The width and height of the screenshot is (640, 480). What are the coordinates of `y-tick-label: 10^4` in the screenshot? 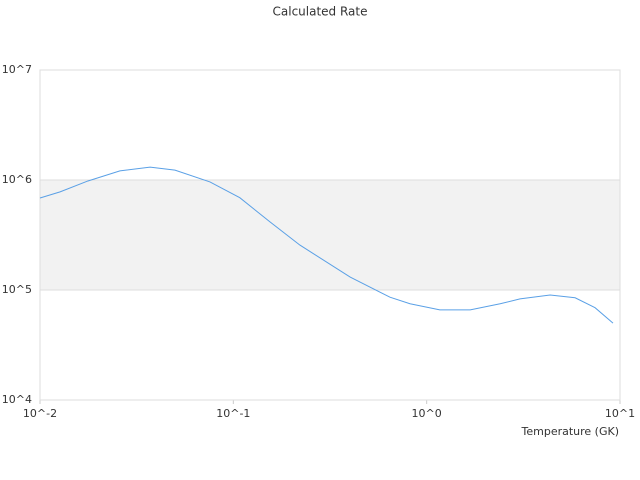 It's located at (17, 399).